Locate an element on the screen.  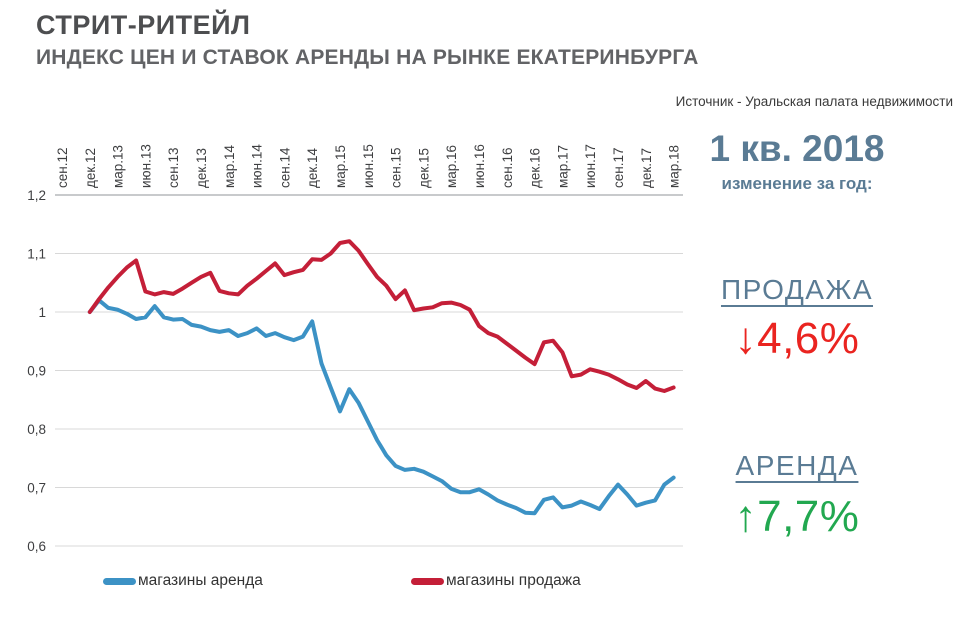
svg-text: дек.12 is located at coordinates (90, 168).